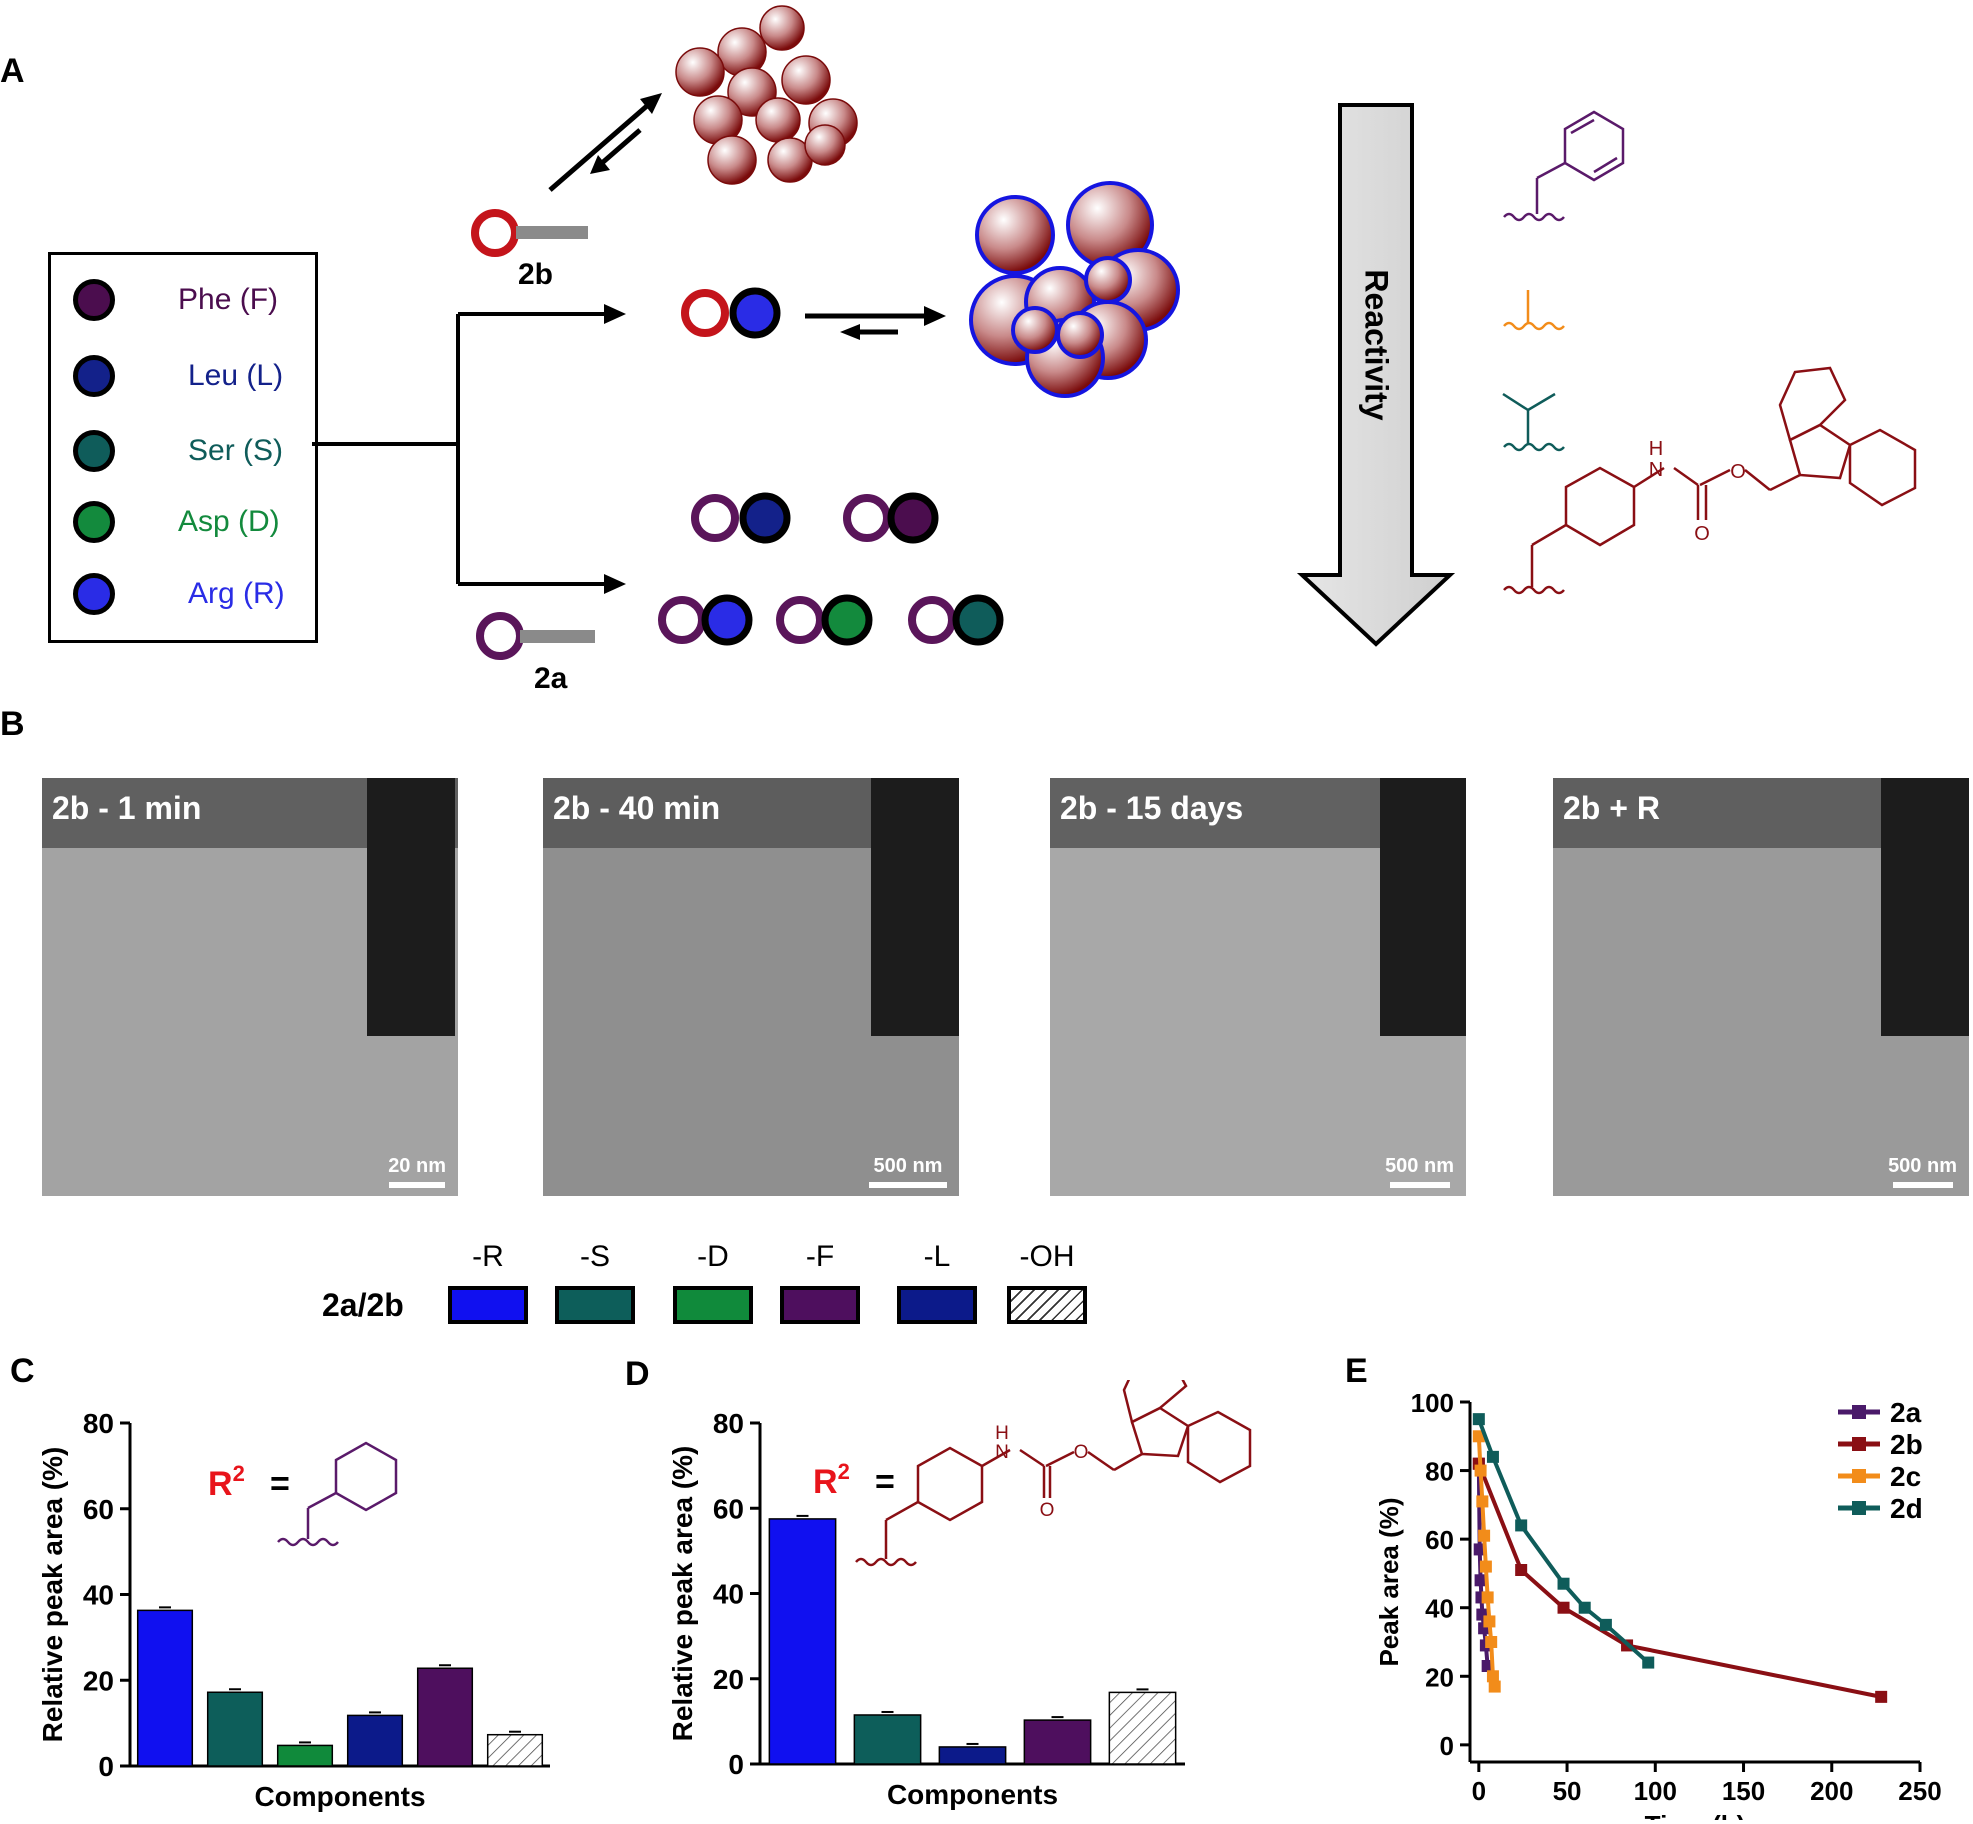  I want to click on bar-f, so click(445, 1717).